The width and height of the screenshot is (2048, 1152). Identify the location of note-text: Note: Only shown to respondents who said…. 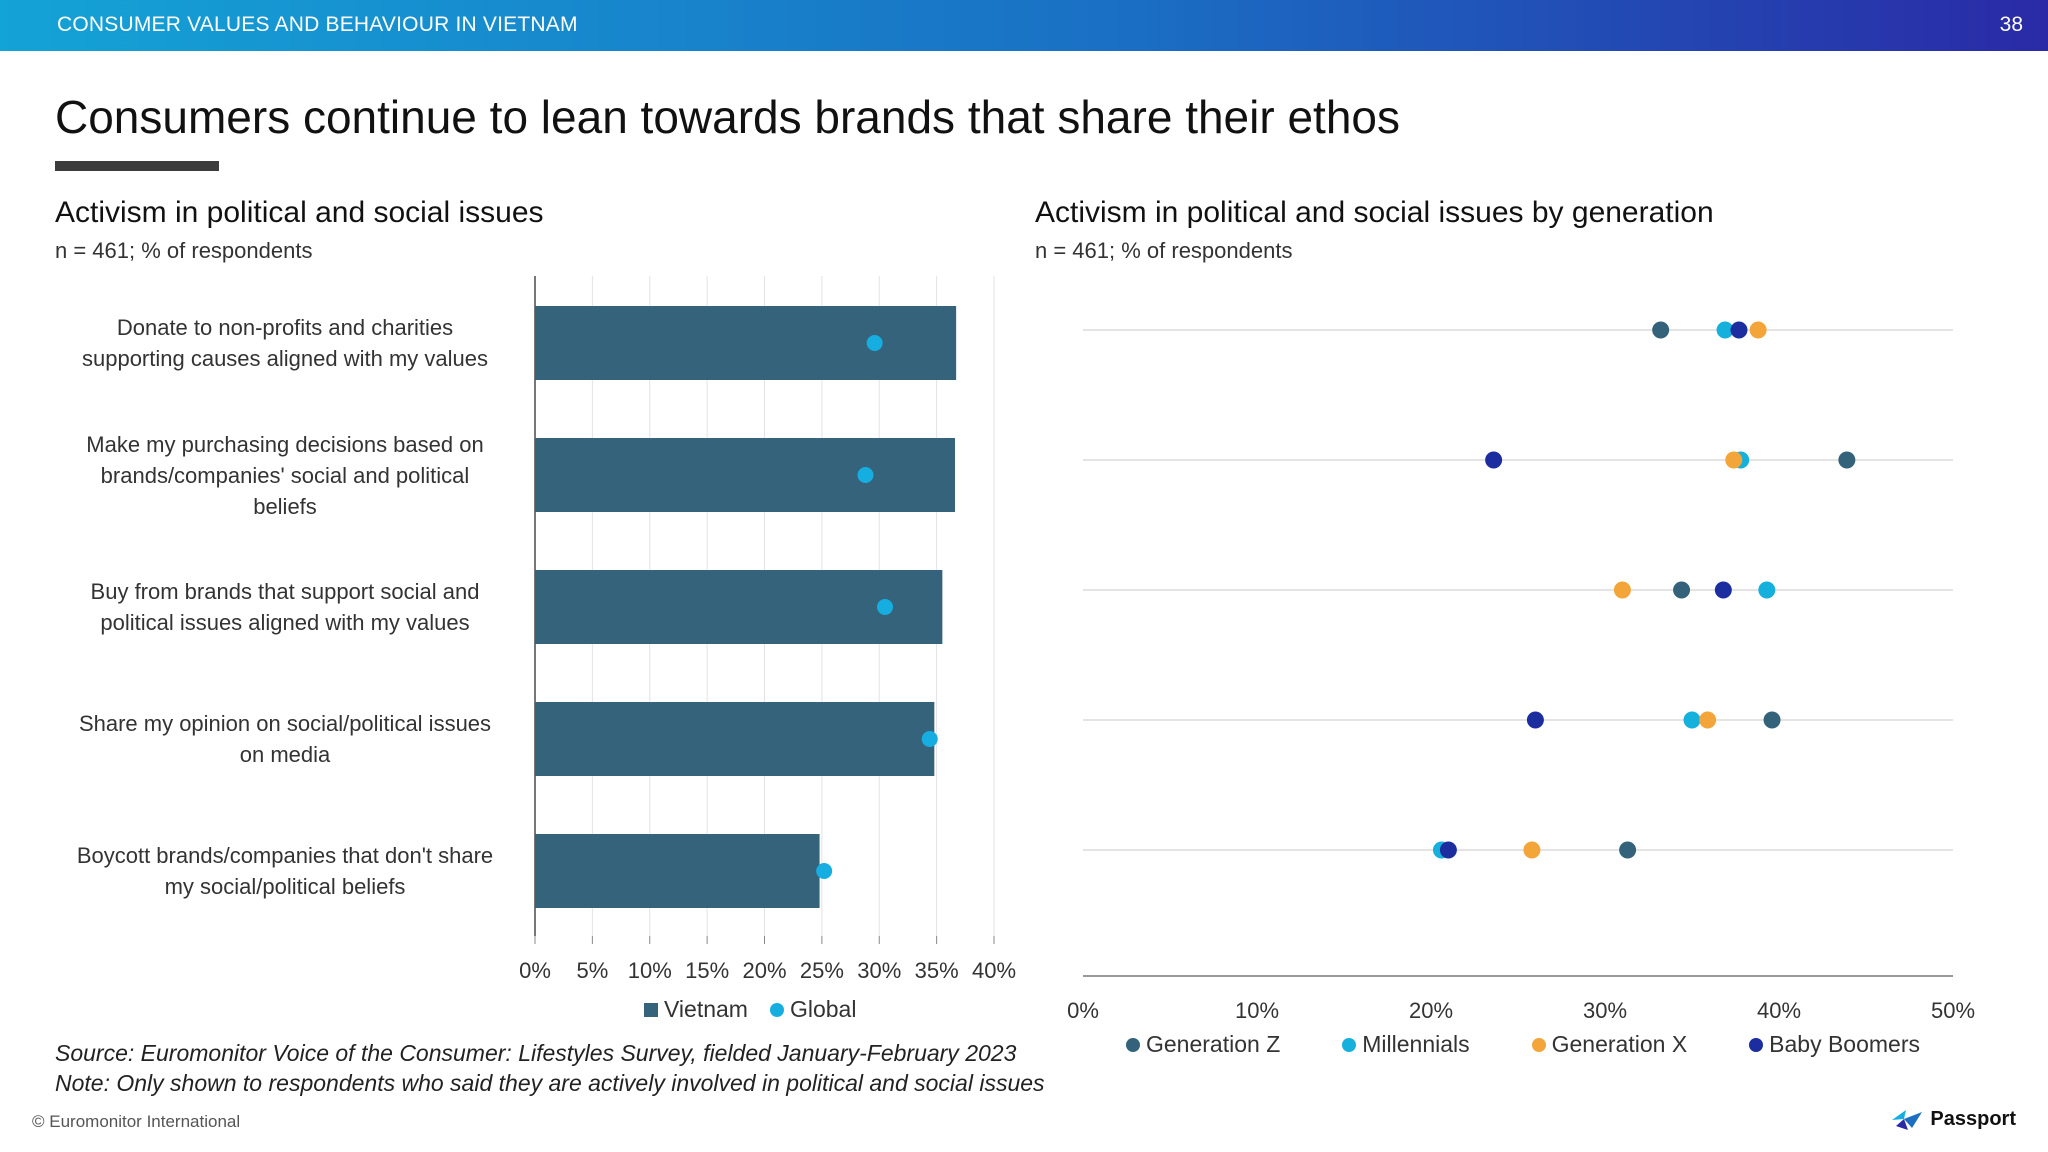
(550, 1083).